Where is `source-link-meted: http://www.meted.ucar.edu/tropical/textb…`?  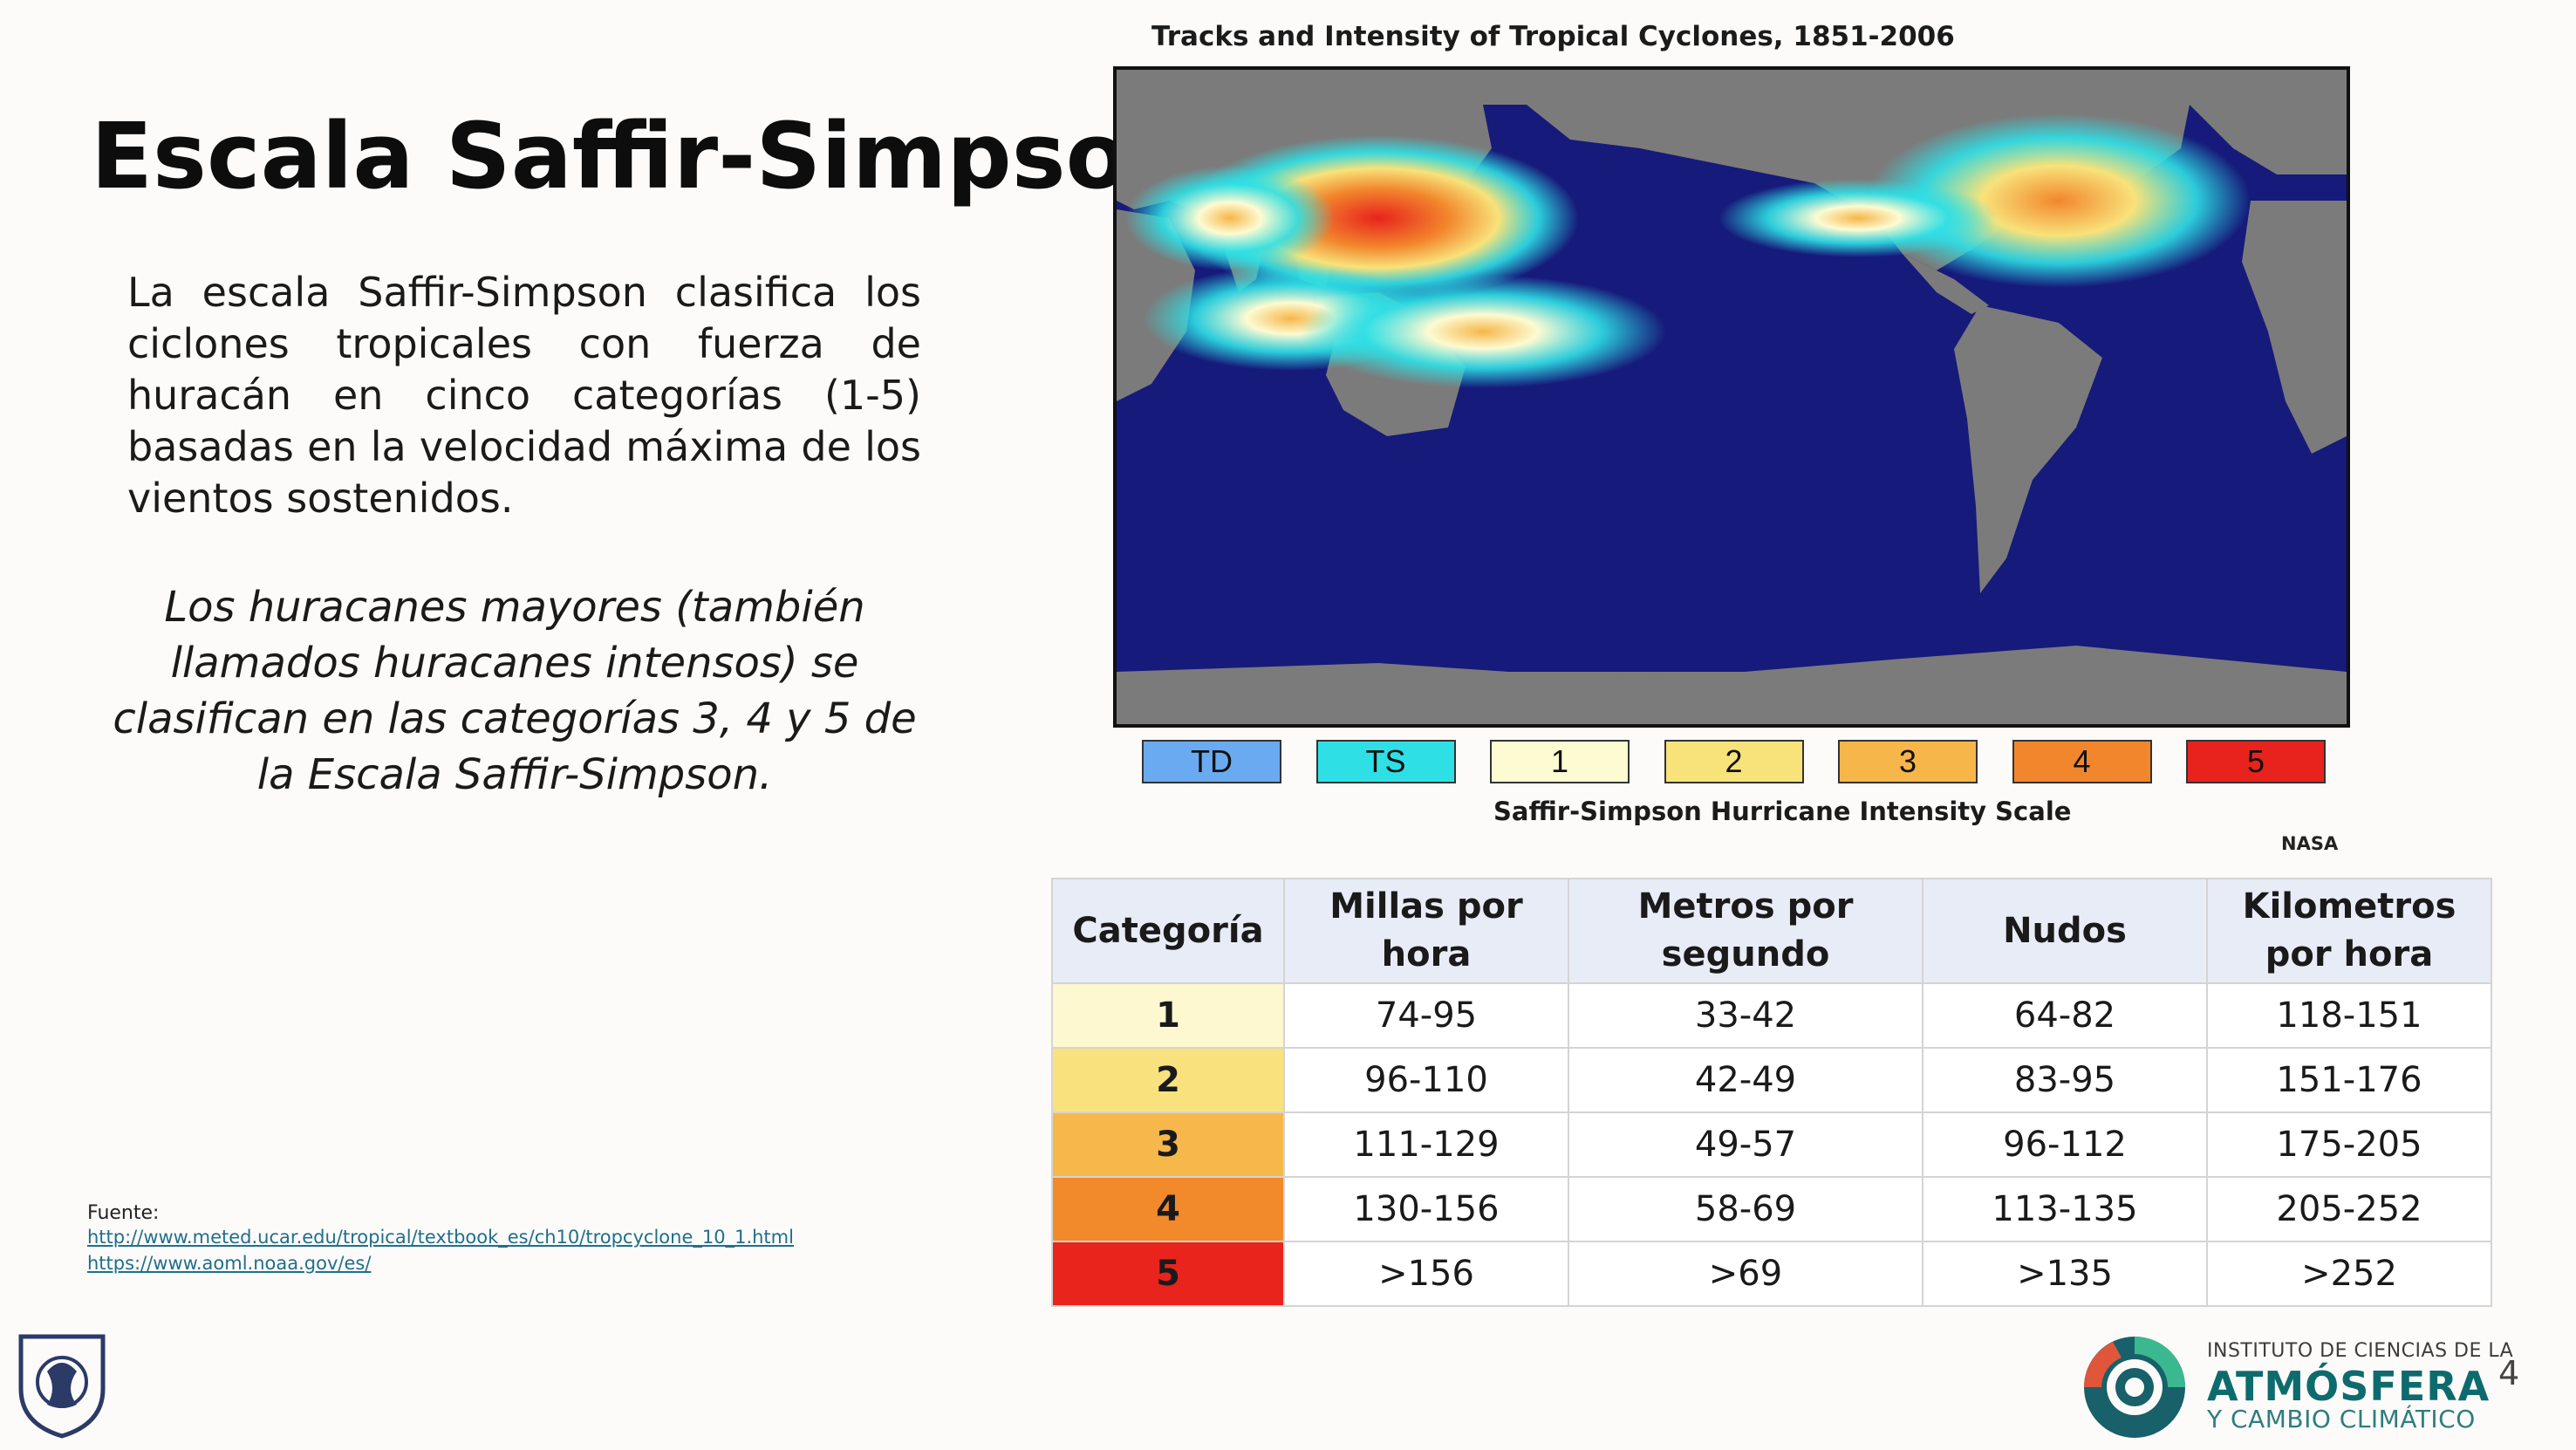
source-link-meted: http://www.meted.ucar.edu/tropical/textb… is located at coordinates (440, 1237).